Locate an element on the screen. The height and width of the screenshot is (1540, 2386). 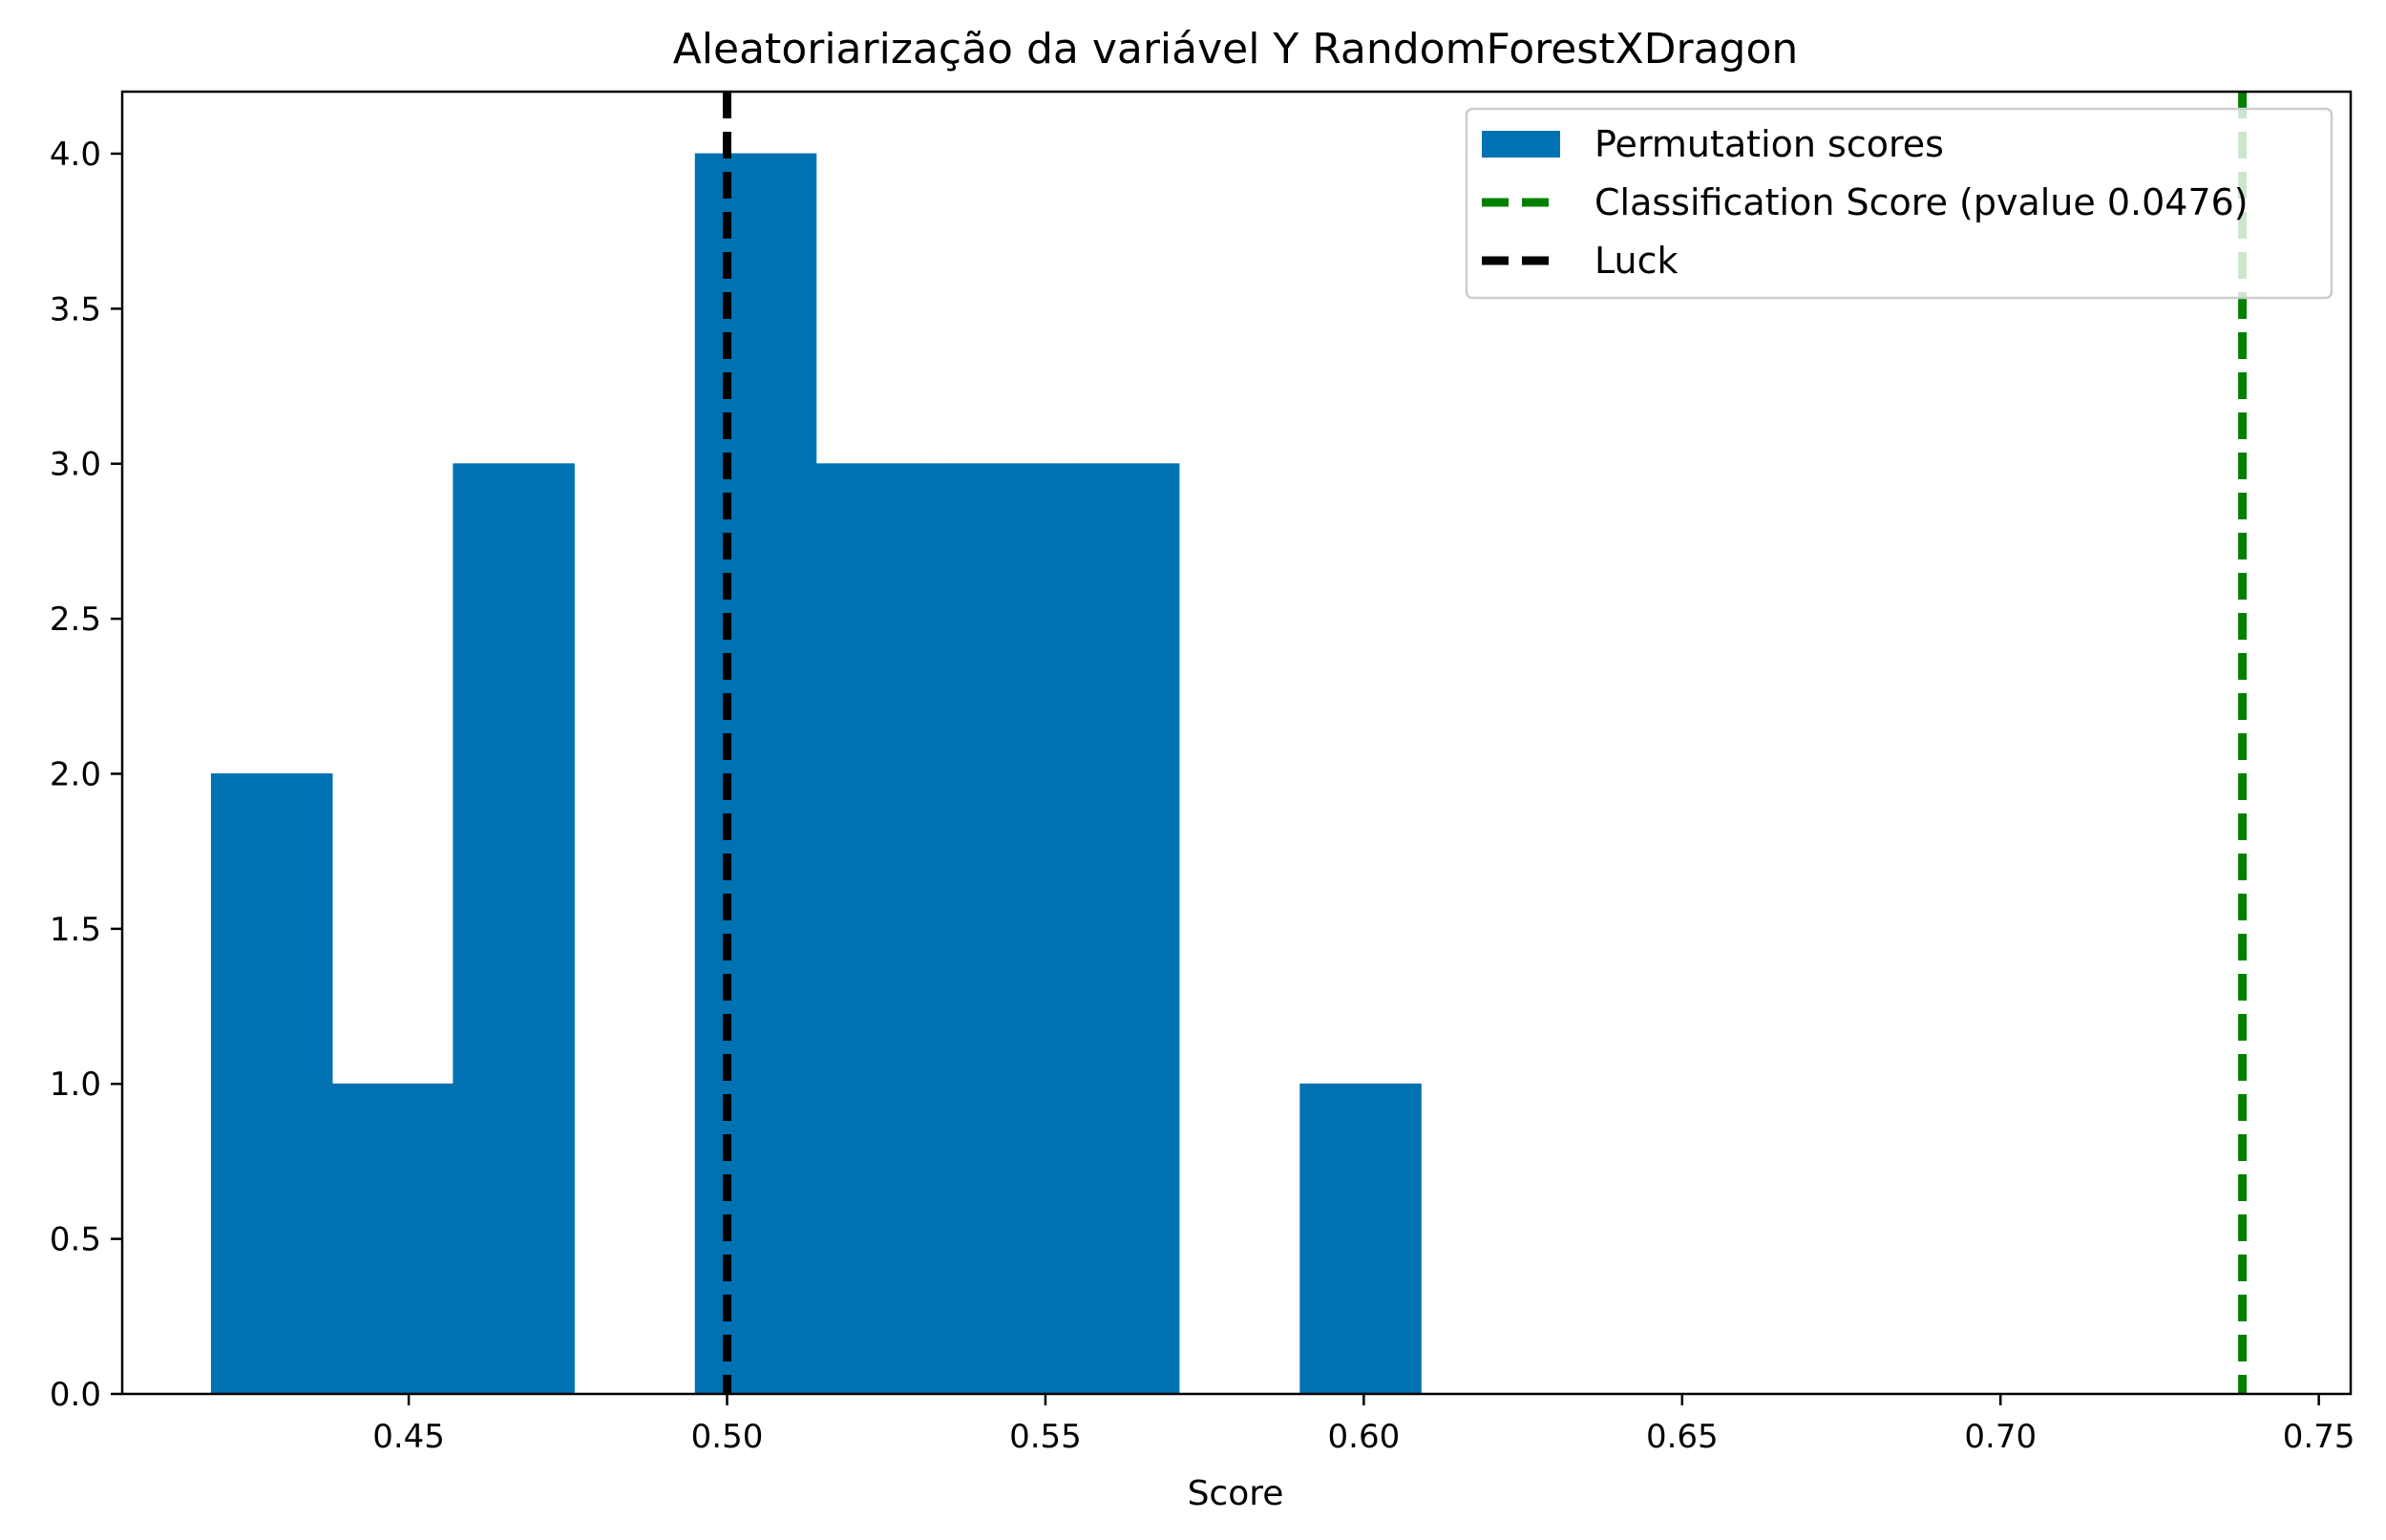
y-tick-label: 2.0 is located at coordinates (75, 774).